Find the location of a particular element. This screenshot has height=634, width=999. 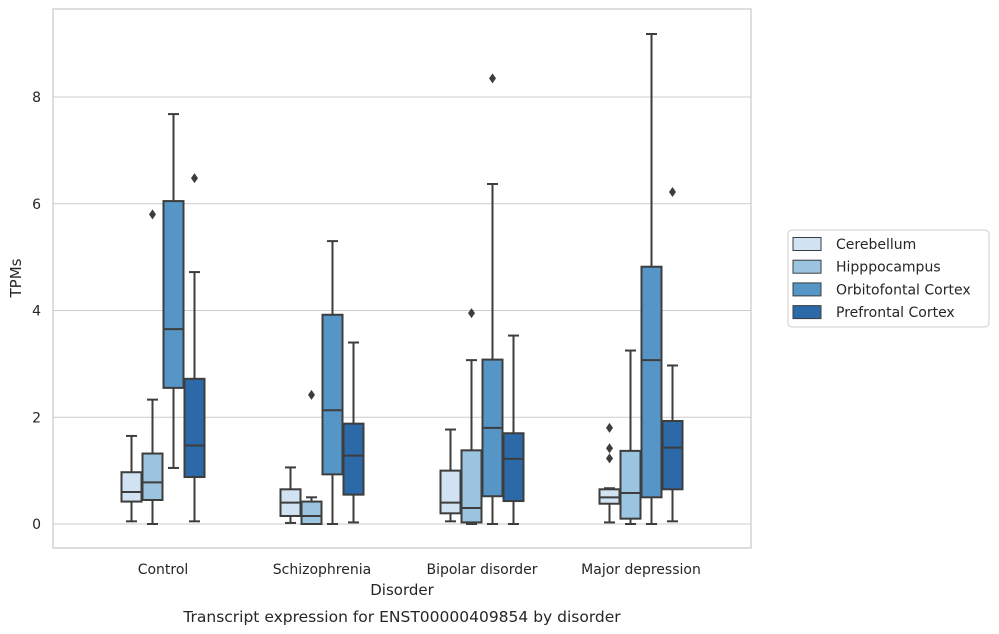

y-axis-label: TPMs is located at coordinates (16, 278).